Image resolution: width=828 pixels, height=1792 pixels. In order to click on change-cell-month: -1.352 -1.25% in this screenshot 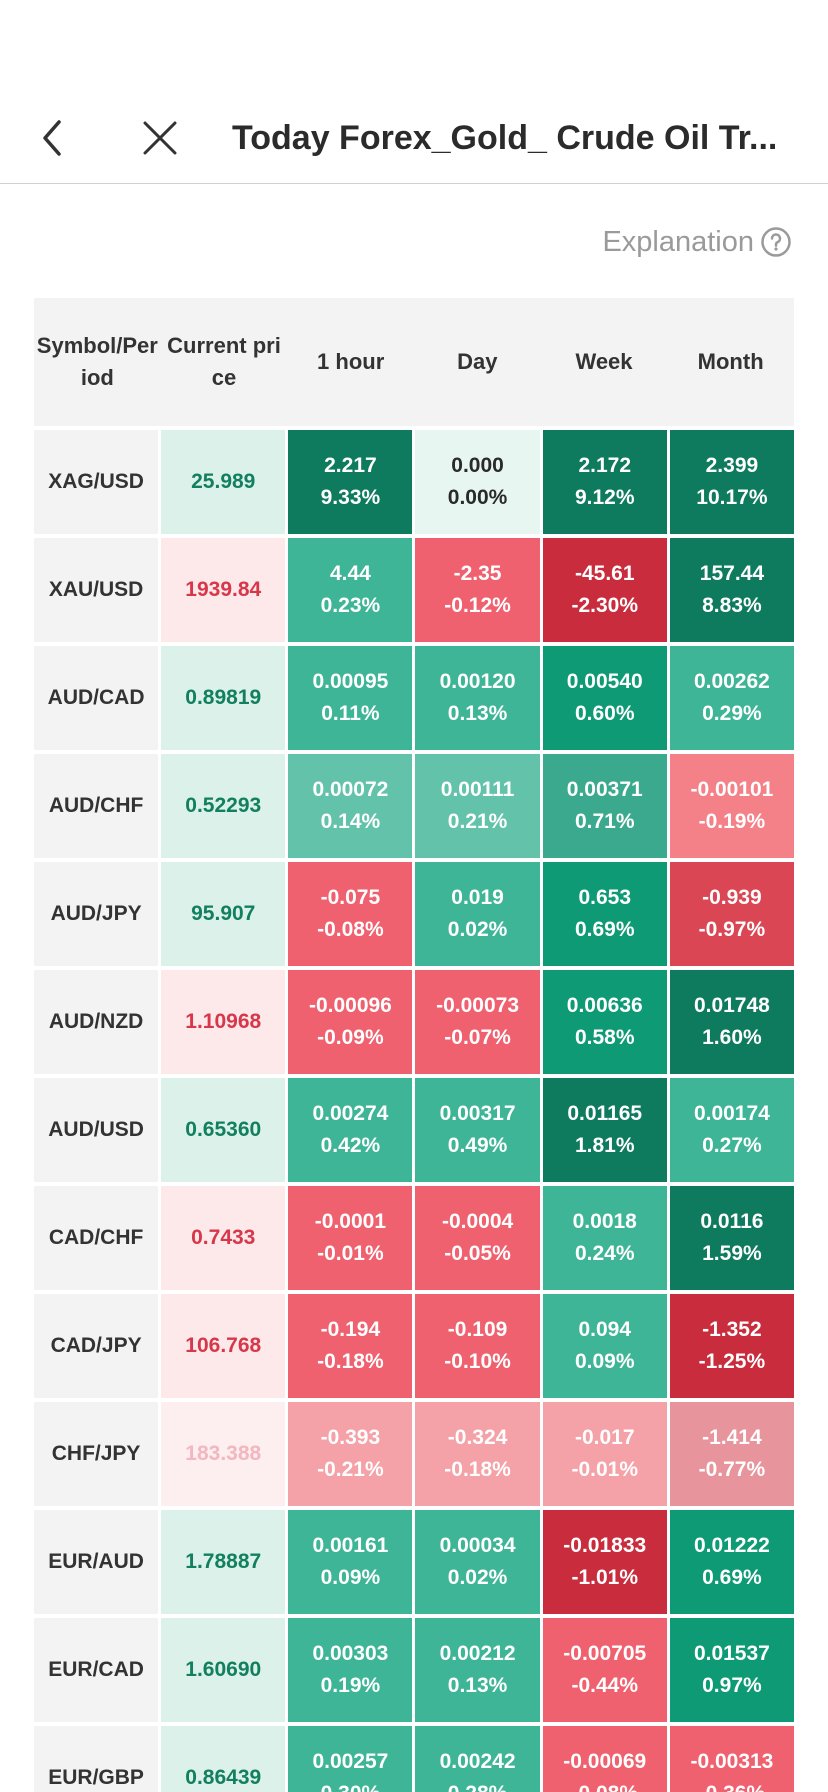, I will do `click(731, 1346)`.